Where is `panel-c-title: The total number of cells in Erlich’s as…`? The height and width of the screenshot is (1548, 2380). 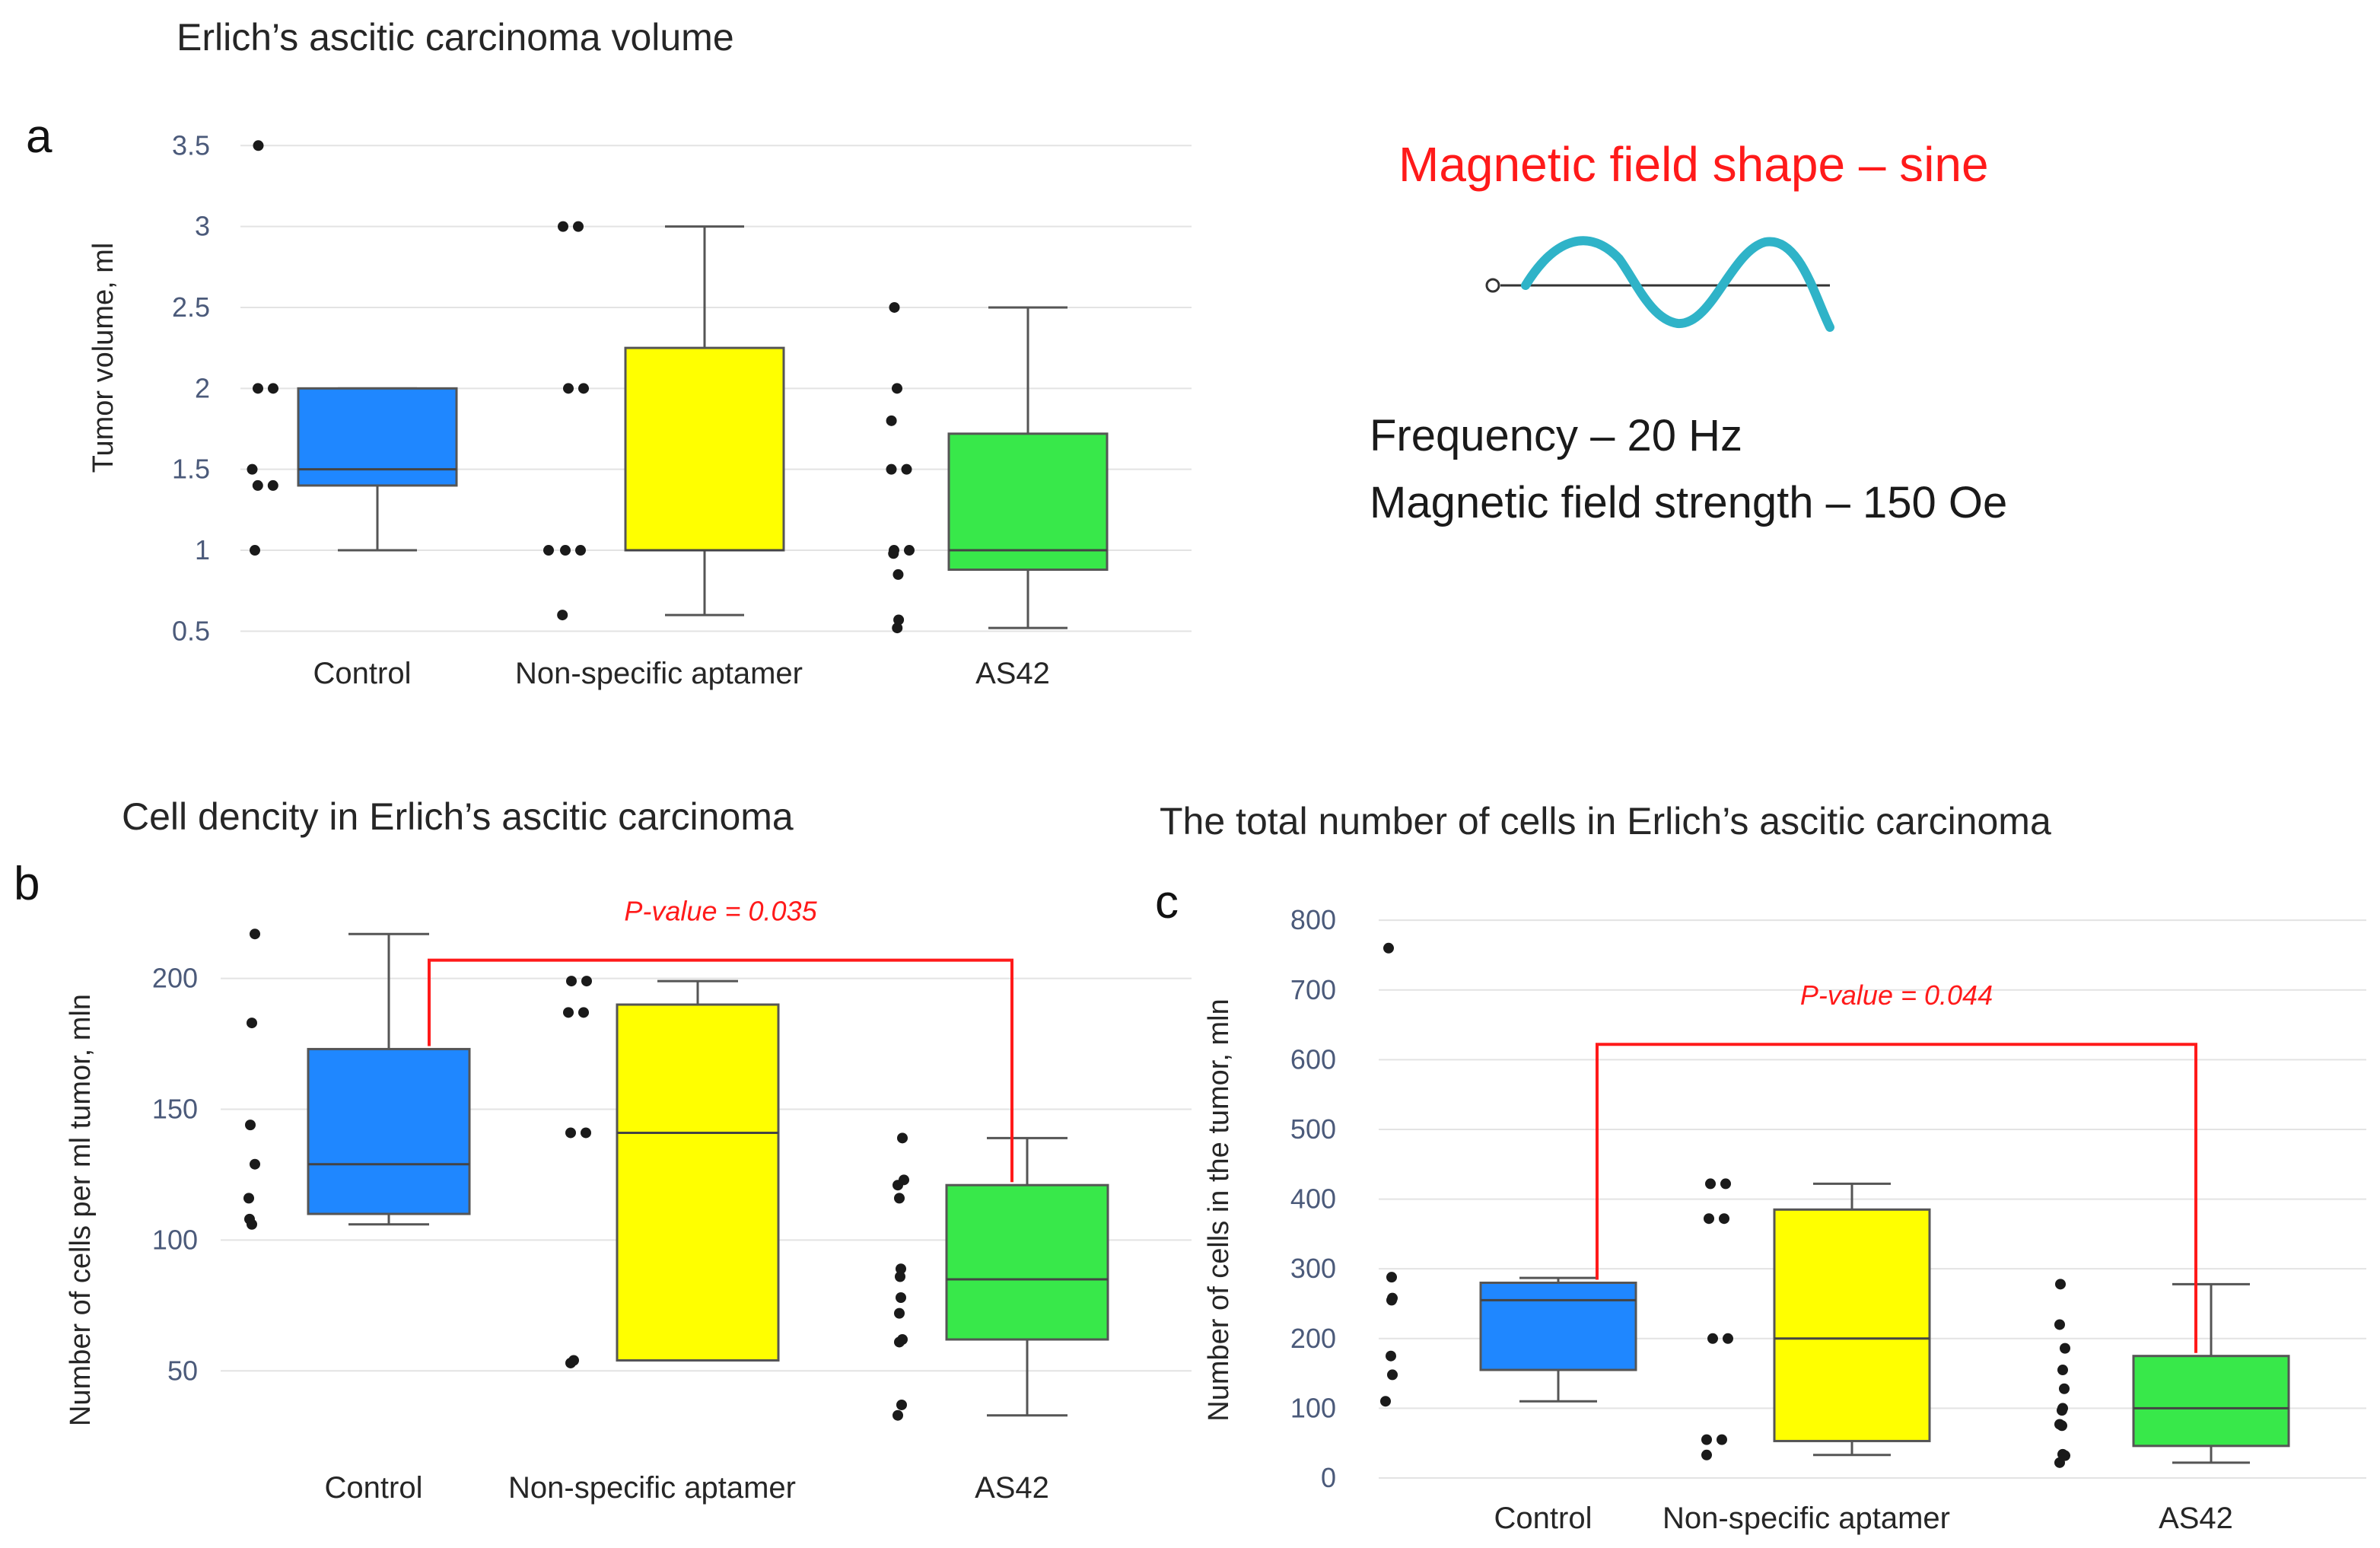
panel-c-title: The total number of cells in Erlich’s as… is located at coordinates (1606, 821).